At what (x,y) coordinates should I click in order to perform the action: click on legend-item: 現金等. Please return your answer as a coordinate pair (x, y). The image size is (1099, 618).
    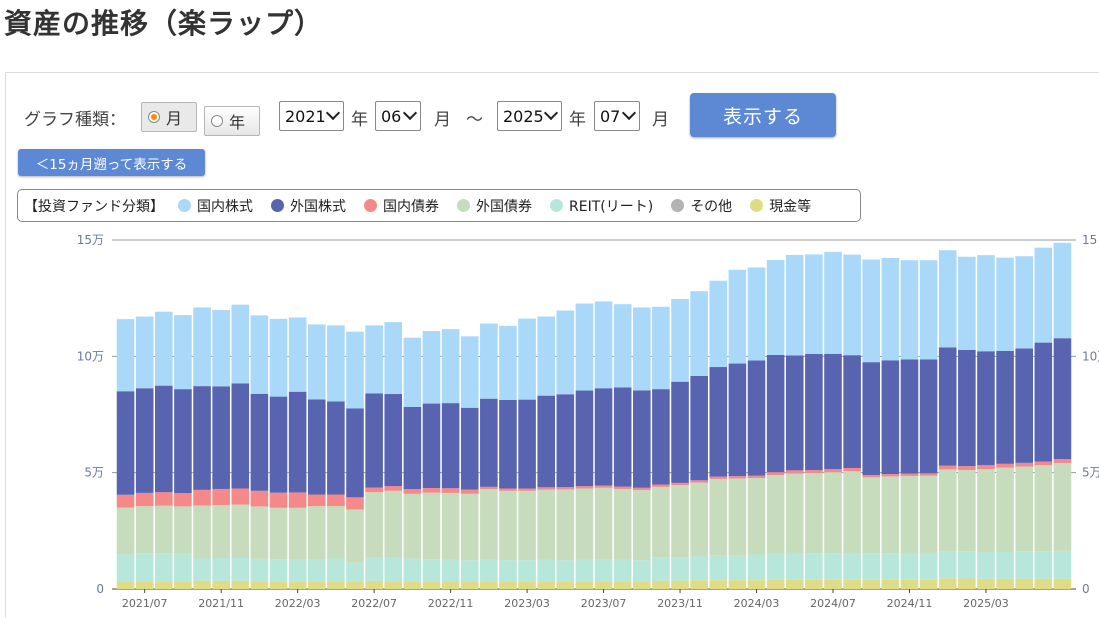
    Looking at the image, I should click on (780, 206).